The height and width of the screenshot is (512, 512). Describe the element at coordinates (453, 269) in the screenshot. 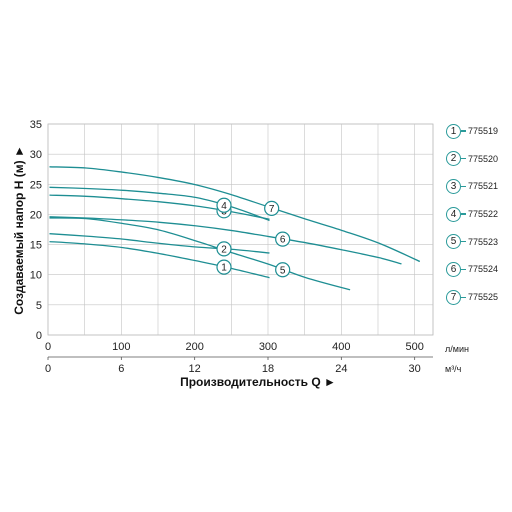

I see `legend-marker: 6` at that location.